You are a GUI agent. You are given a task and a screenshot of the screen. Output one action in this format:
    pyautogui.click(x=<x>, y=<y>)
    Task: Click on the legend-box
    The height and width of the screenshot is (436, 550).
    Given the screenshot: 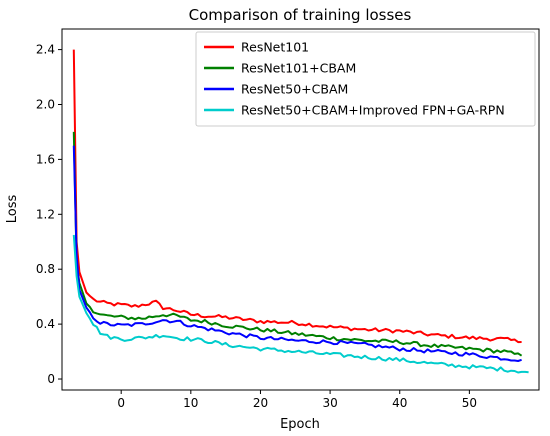 What is the action you would take?
    pyautogui.click(x=365, y=79)
    